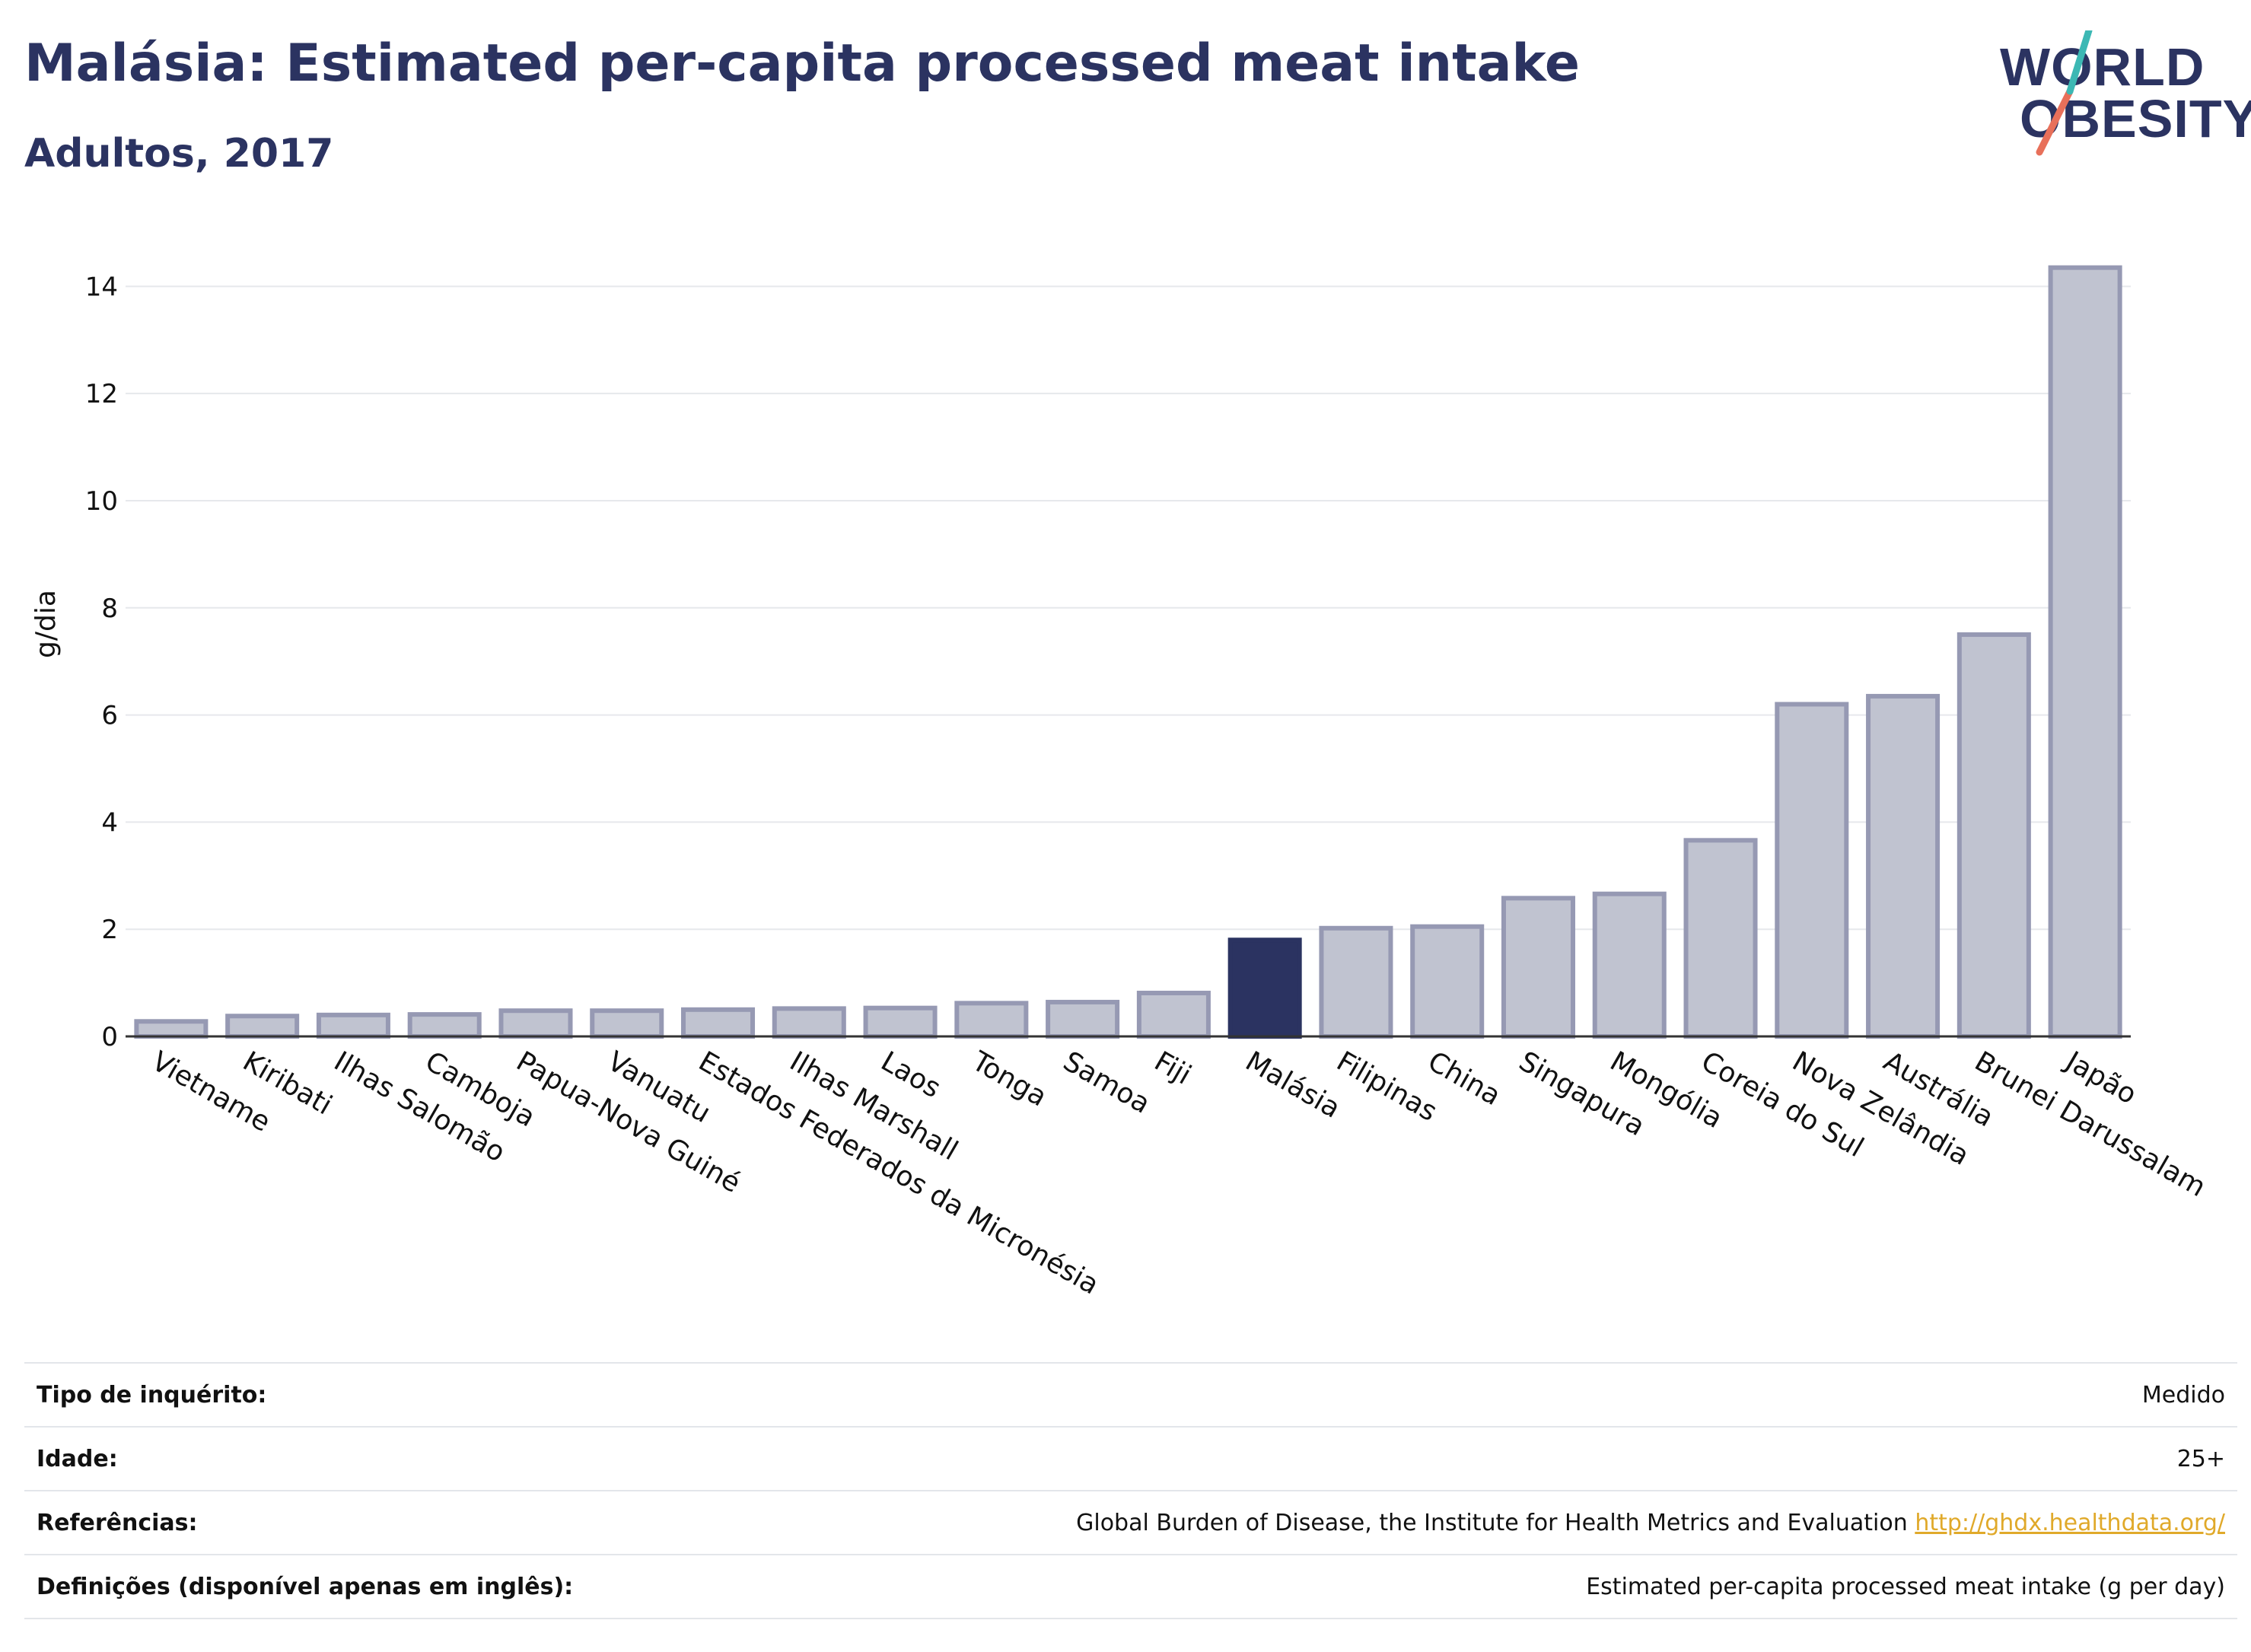 The image size is (2251, 1652). I want to click on y-tick-label: 6, so click(109, 716).